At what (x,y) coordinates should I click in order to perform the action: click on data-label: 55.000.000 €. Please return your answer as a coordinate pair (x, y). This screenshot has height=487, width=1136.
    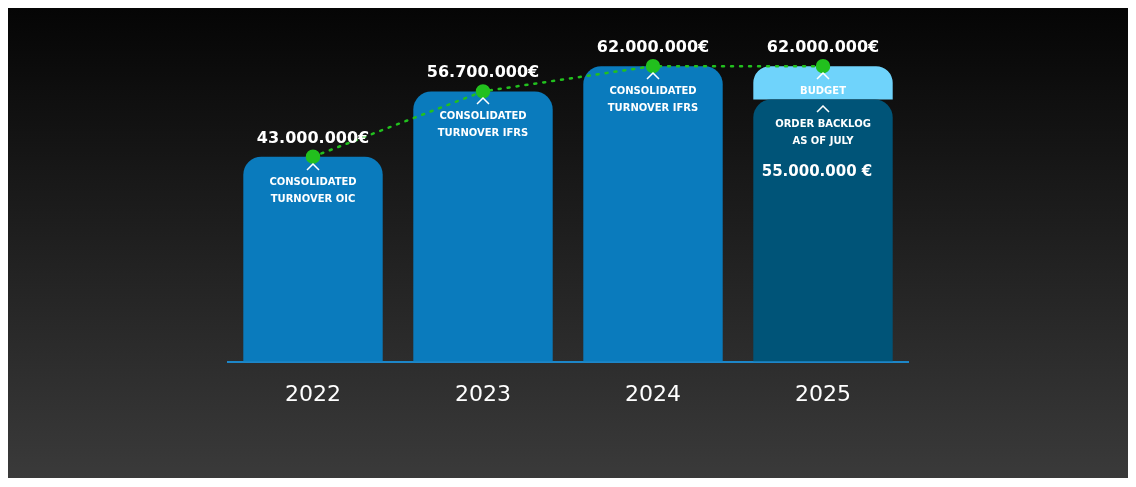
    Looking at the image, I should click on (817, 171).